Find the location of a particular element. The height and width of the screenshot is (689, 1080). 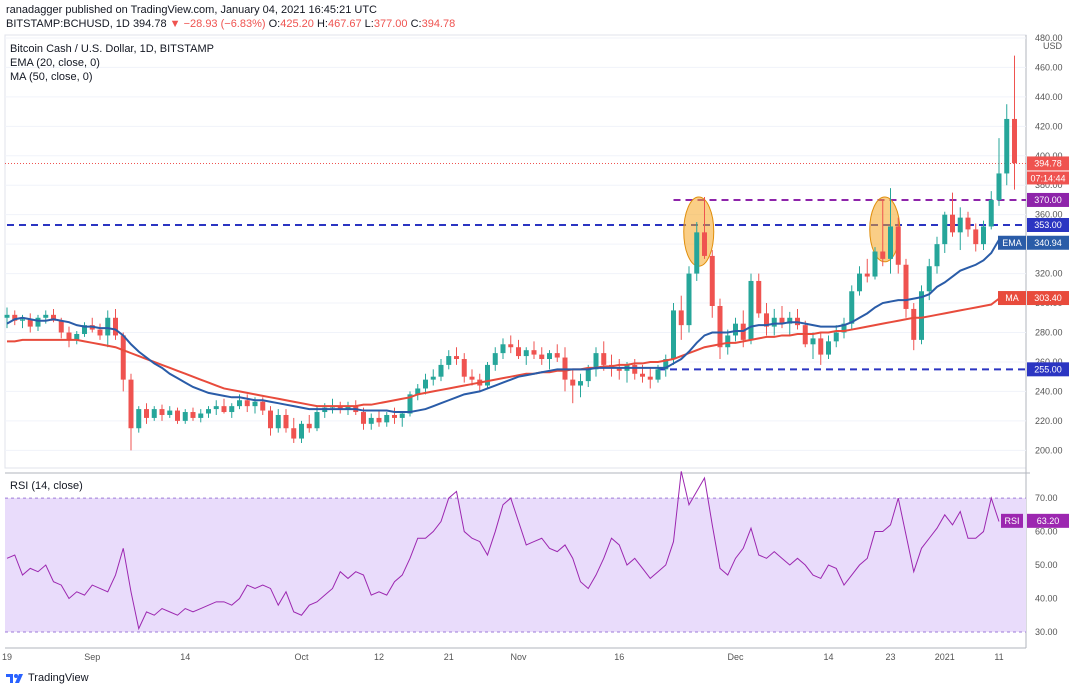

open-label: O: is located at coordinates (274, 24).